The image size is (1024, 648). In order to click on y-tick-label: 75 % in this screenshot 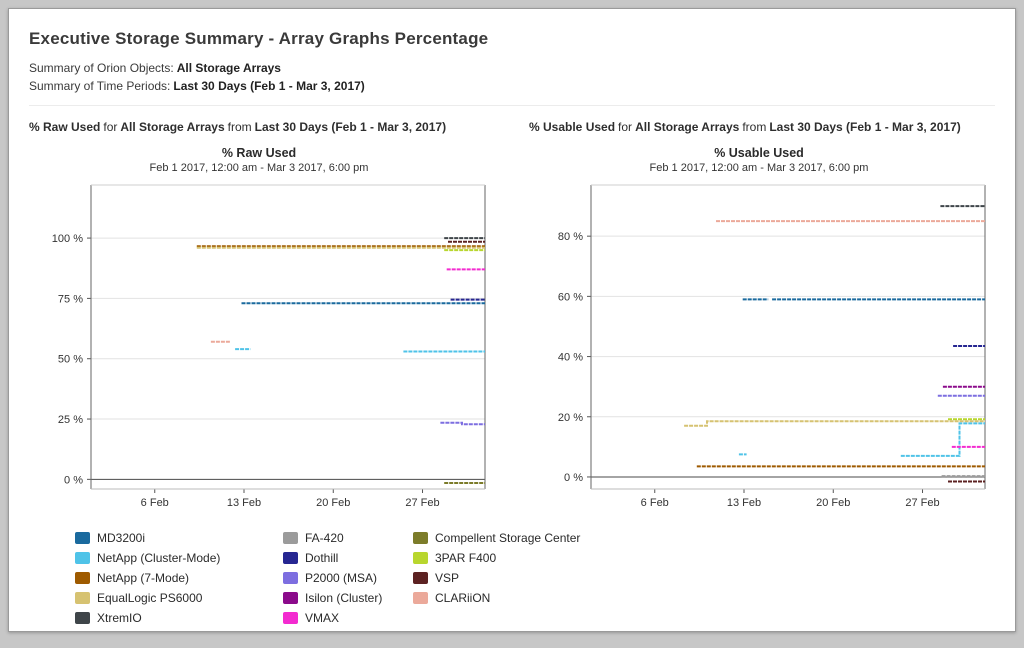, I will do `click(70, 299)`.